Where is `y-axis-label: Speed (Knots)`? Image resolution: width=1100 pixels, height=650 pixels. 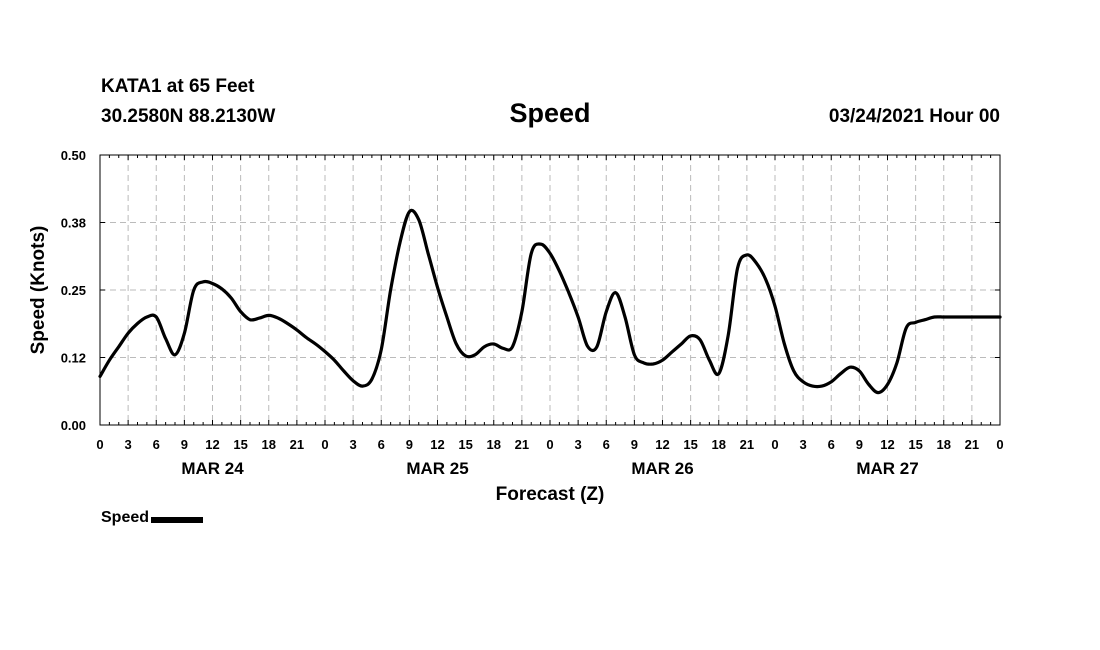 y-axis-label: Speed (Knots) is located at coordinates (38, 290).